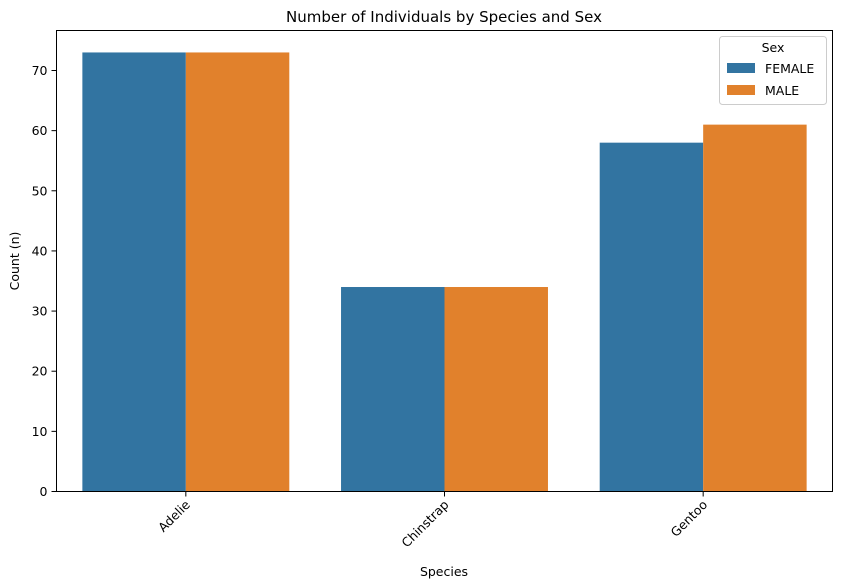 The width and height of the screenshot is (842, 588). Describe the element at coordinates (689, 518) in the screenshot. I see `x-tick-label-gentoo: Gentoo` at that location.